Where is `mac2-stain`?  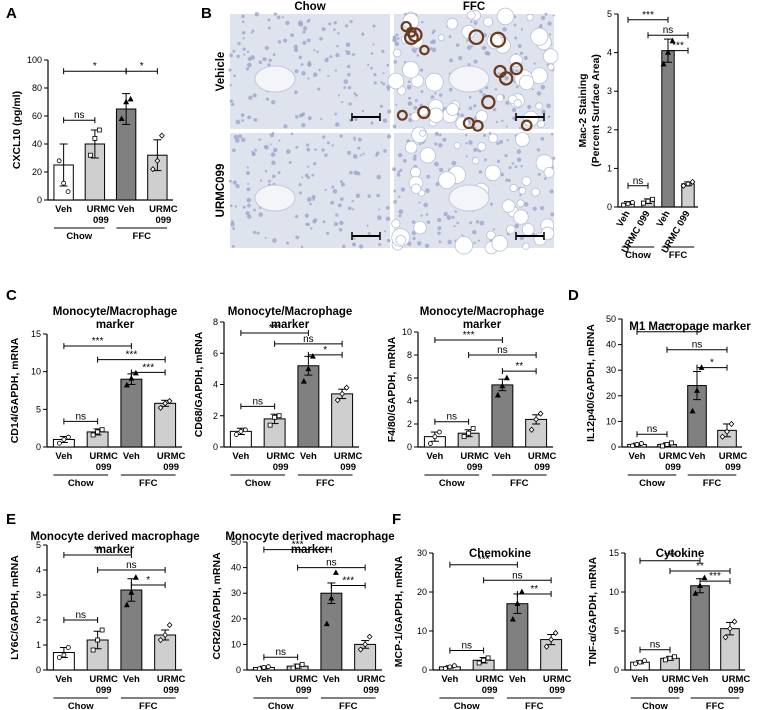
mac2-stain is located at coordinates (498, 39).